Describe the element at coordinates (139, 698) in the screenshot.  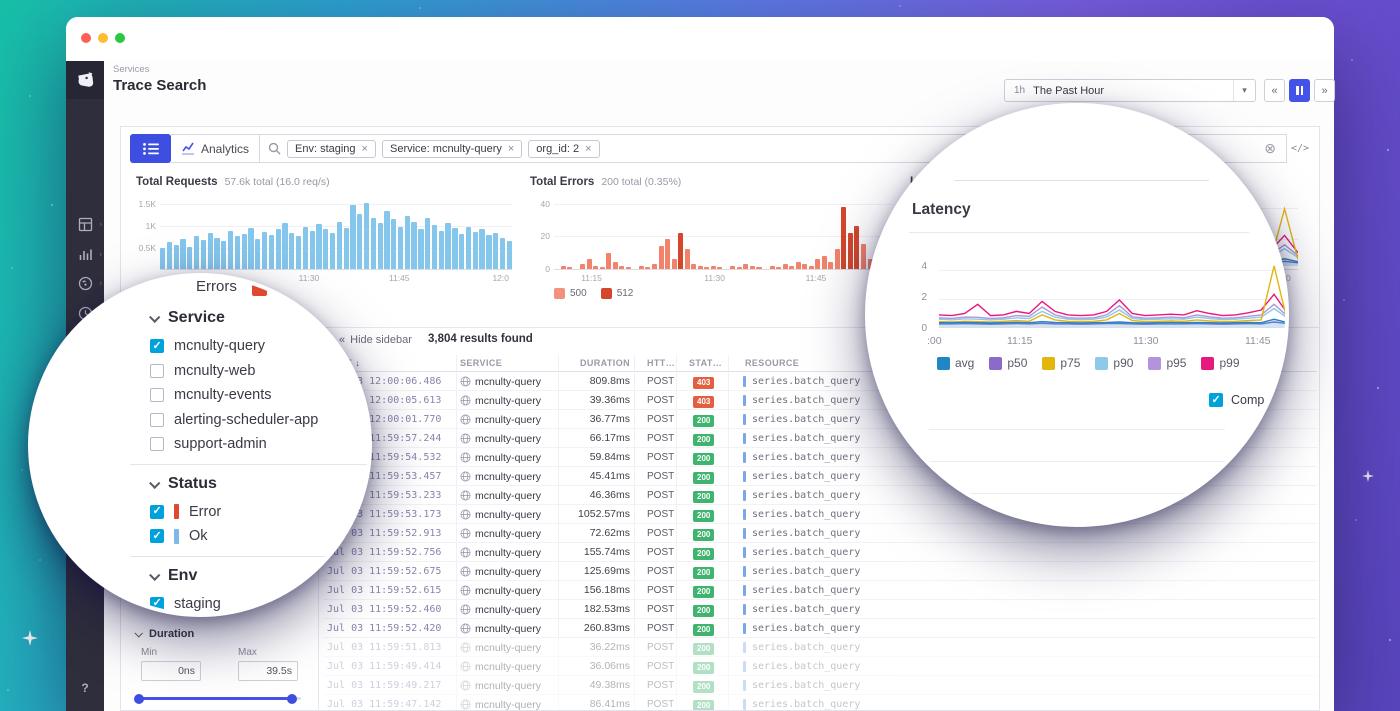
I see `duration-slider-min-handle` at that location.